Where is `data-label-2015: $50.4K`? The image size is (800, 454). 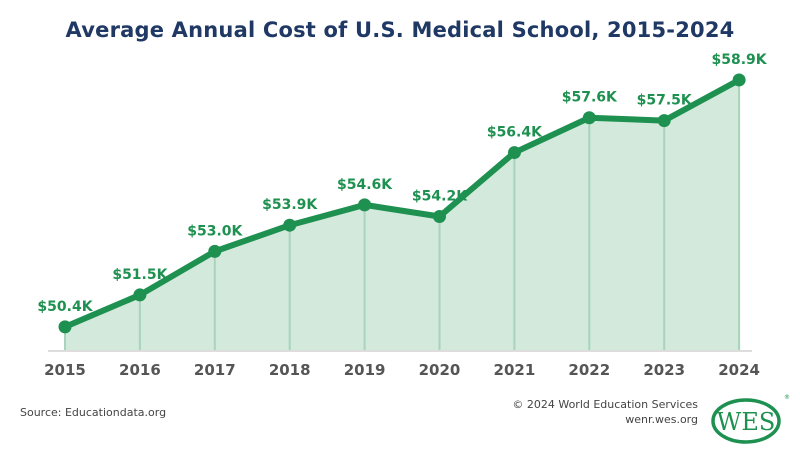
data-label-2015: $50.4K is located at coordinates (65, 307).